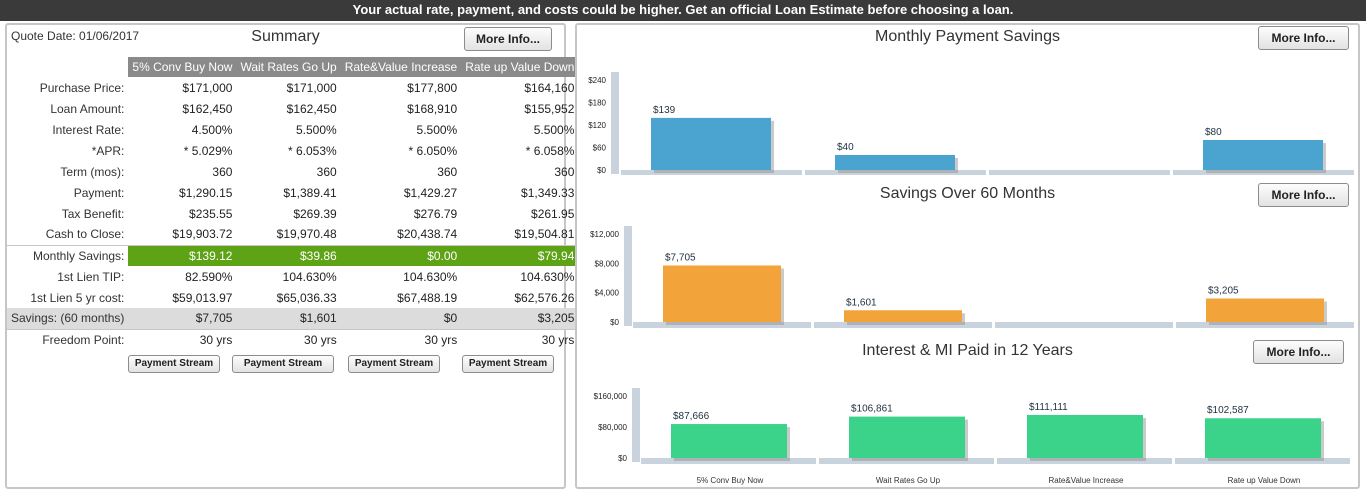  Describe the element at coordinates (432, 87) in the screenshot. I see `row-value: $177,800` at that location.